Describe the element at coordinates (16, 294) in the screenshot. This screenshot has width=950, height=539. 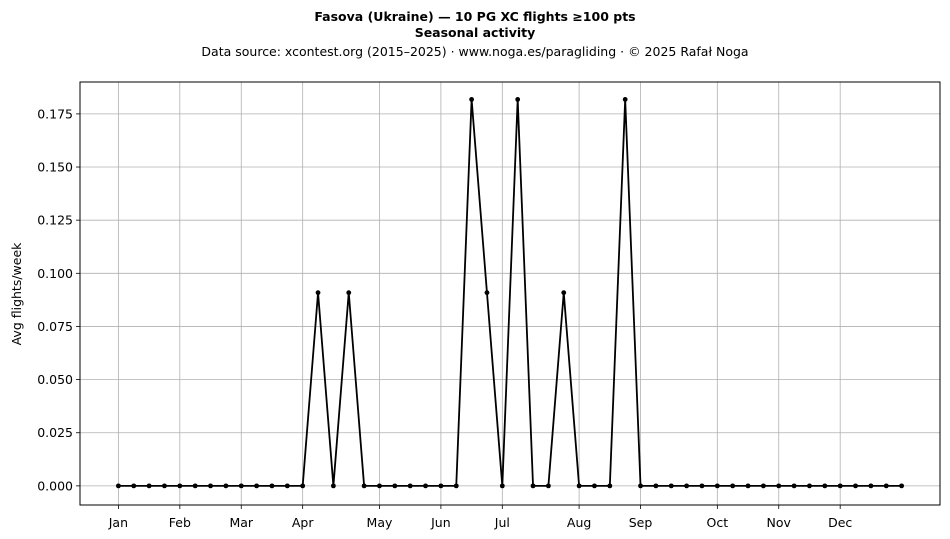
I see `y-axis-label: Avg flights/week` at that location.